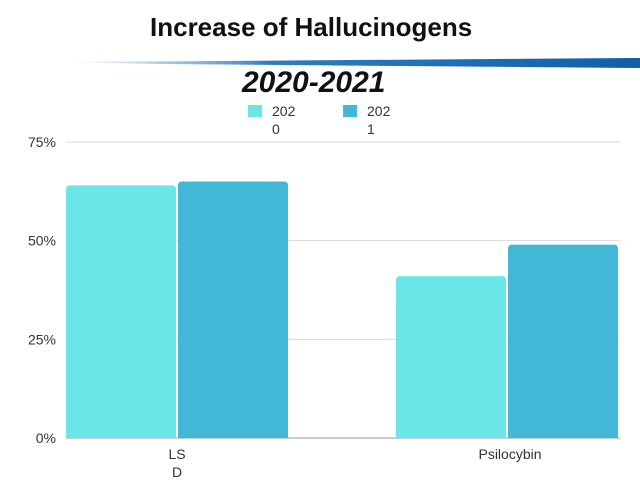 Image resolution: width=640 pixels, height=481 pixels. Describe the element at coordinates (350, 111) in the screenshot. I see `legend-swatch-2021` at that location.